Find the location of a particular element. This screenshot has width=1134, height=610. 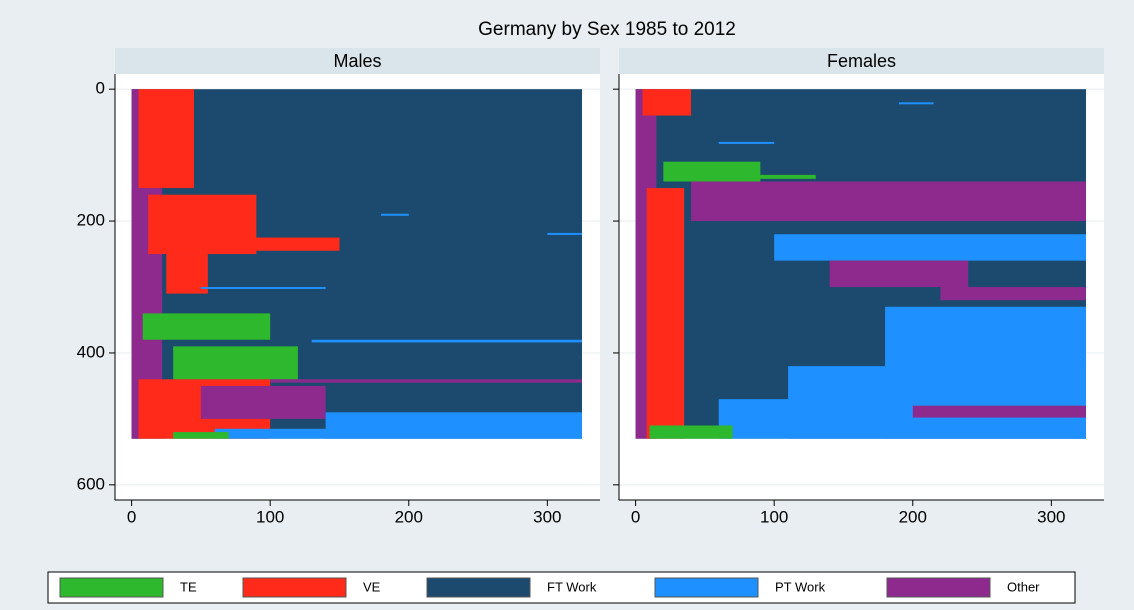

y-tick-label: 0 is located at coordinates (100, 88).